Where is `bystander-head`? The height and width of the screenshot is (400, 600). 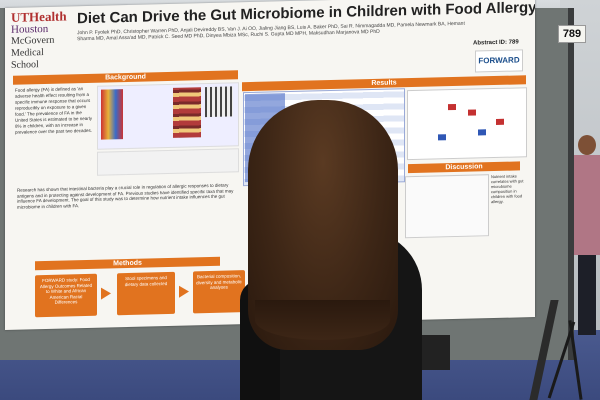
bystander-head is located at coordinates (587, 145).